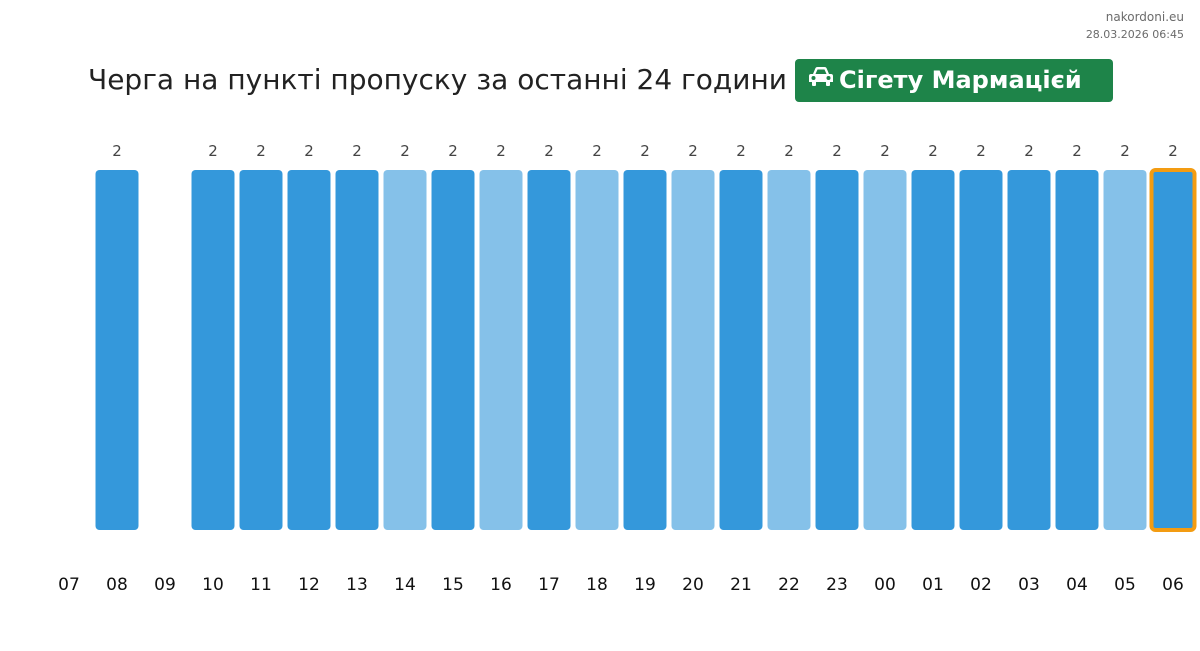 The image size is (1200, 651). I want to click on x-tick-label-13: 13, so click(357, 585).